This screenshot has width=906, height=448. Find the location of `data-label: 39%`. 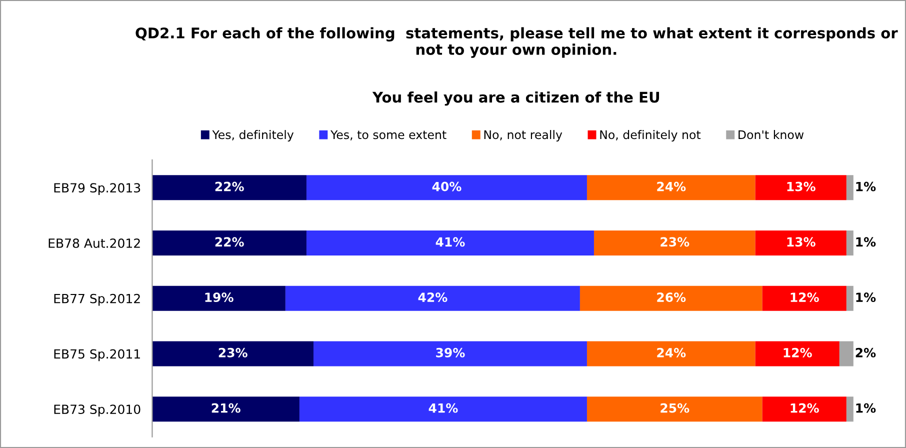

data-label: 39% is located at coordinates (450, 353).